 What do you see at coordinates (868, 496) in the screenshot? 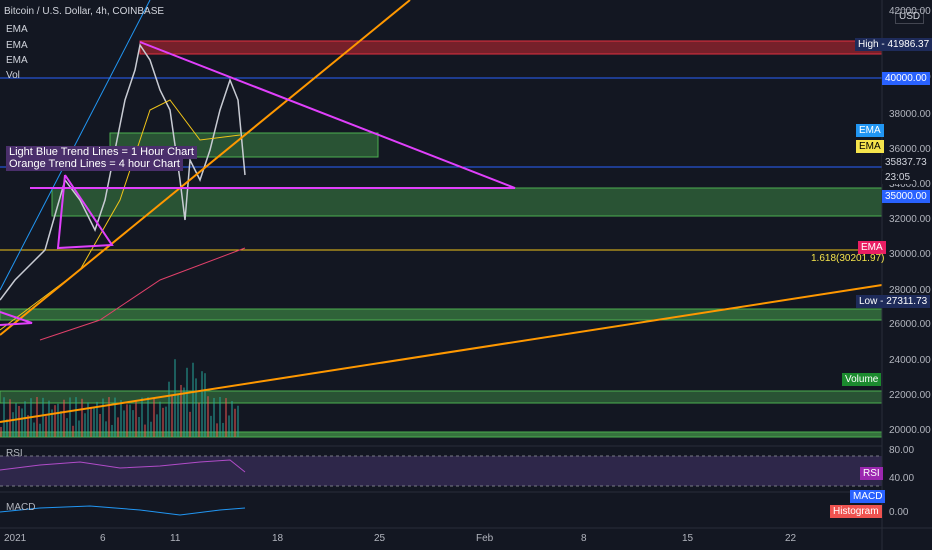
I see `macd-tag: MACD` at bounding box center [868, 496].